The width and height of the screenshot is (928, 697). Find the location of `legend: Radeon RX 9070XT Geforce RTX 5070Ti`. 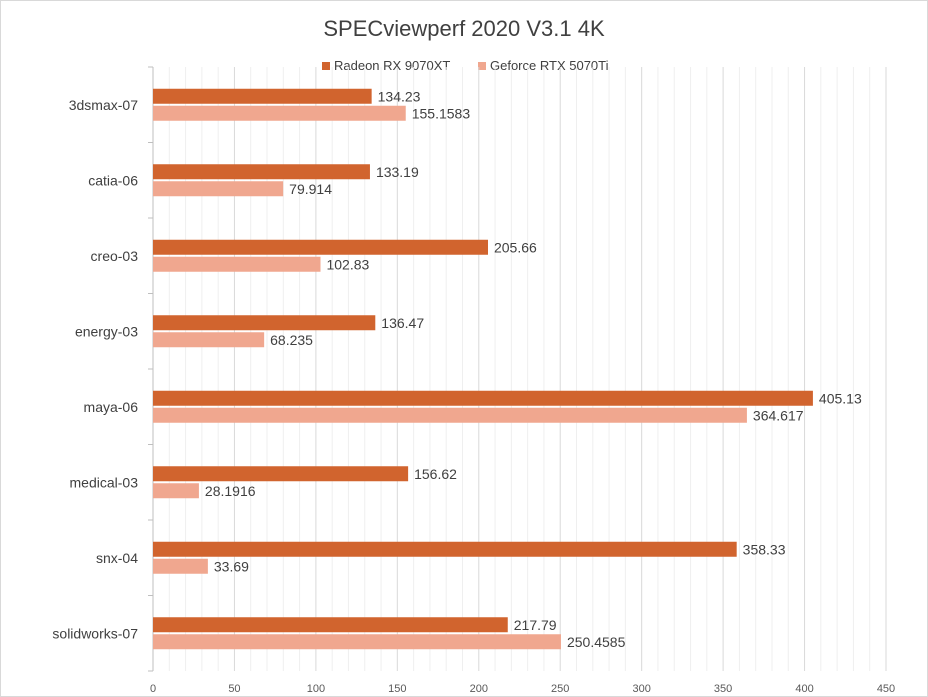

legend: Radeon RX 9070XT Geforce RTX 5070Ti is located at coordinates (465, 65).